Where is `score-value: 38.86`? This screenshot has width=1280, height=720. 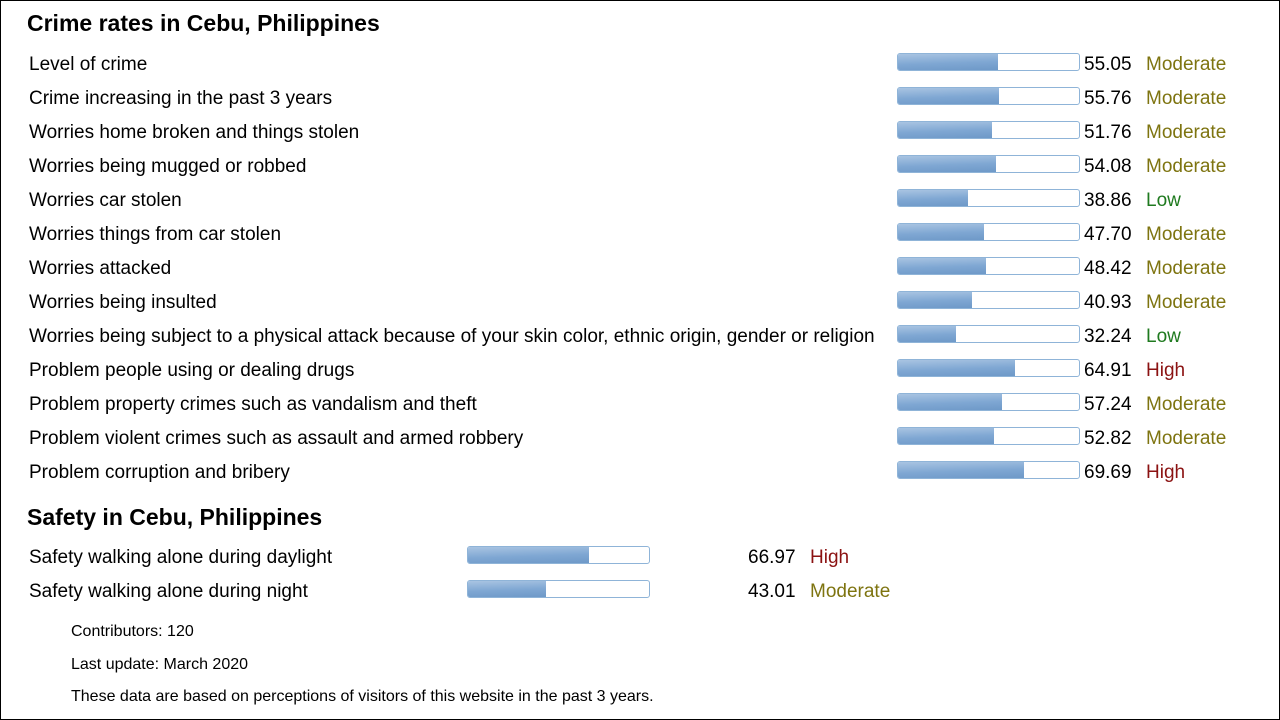 score-value: 38.86 is located at coordinates (1108, 200).